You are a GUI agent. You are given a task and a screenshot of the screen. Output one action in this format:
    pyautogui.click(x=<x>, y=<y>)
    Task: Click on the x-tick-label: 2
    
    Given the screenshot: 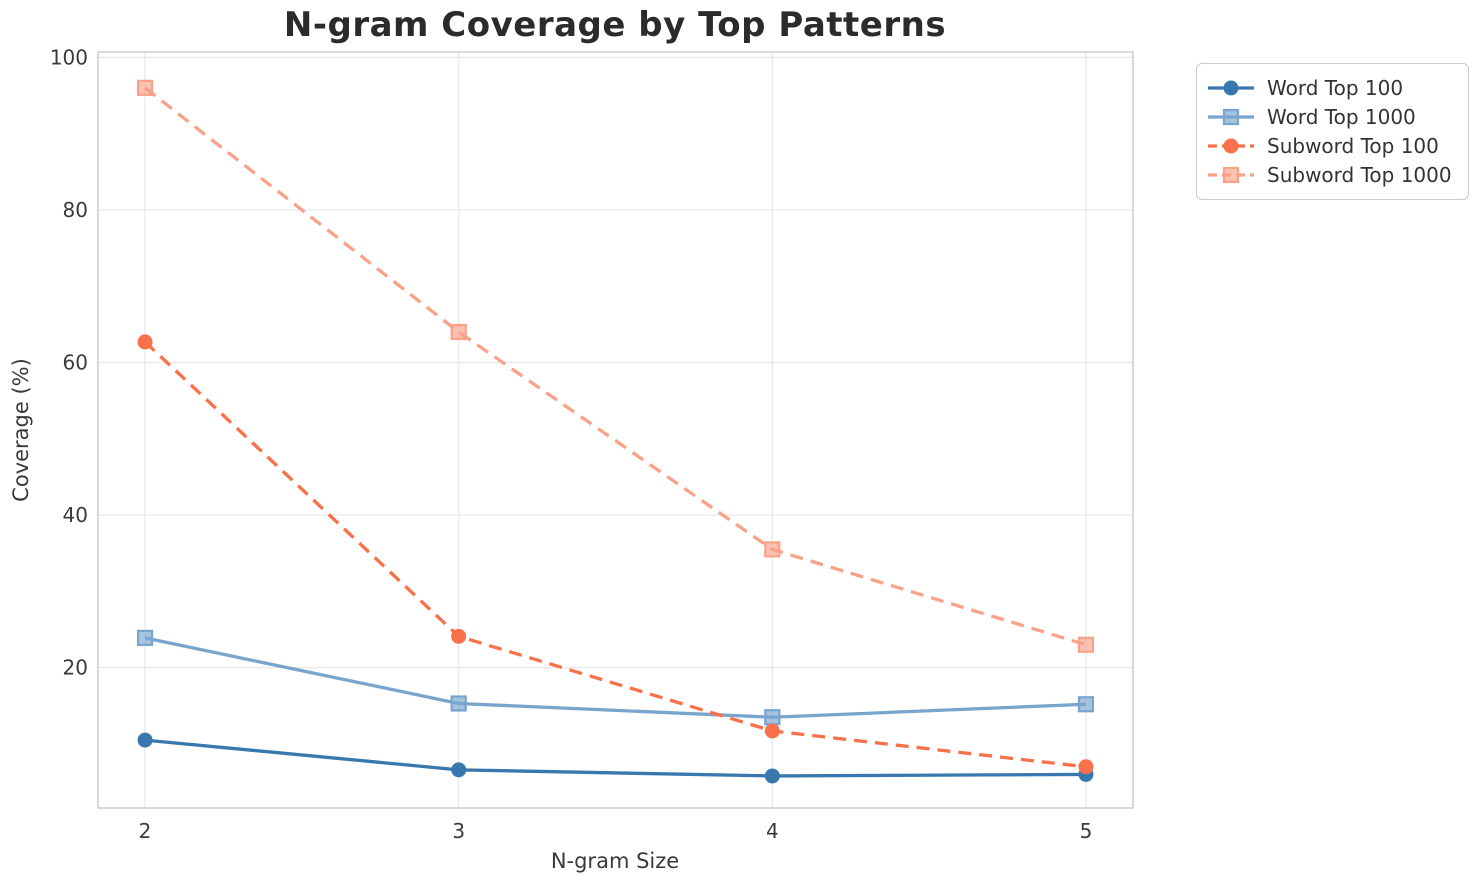 What is the action you would take?
    pyautogui.click(x=145, y=831)
    